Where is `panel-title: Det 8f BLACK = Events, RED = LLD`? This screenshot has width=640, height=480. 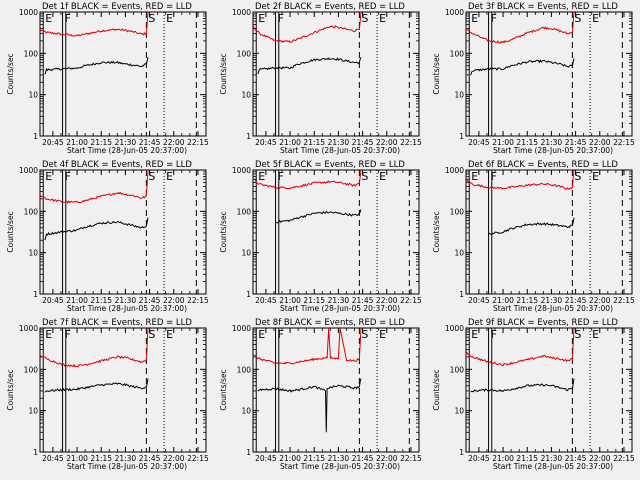
panel-title: Det 8f BLACK = Events, RED = LLD is located at coordinates (330, 323).